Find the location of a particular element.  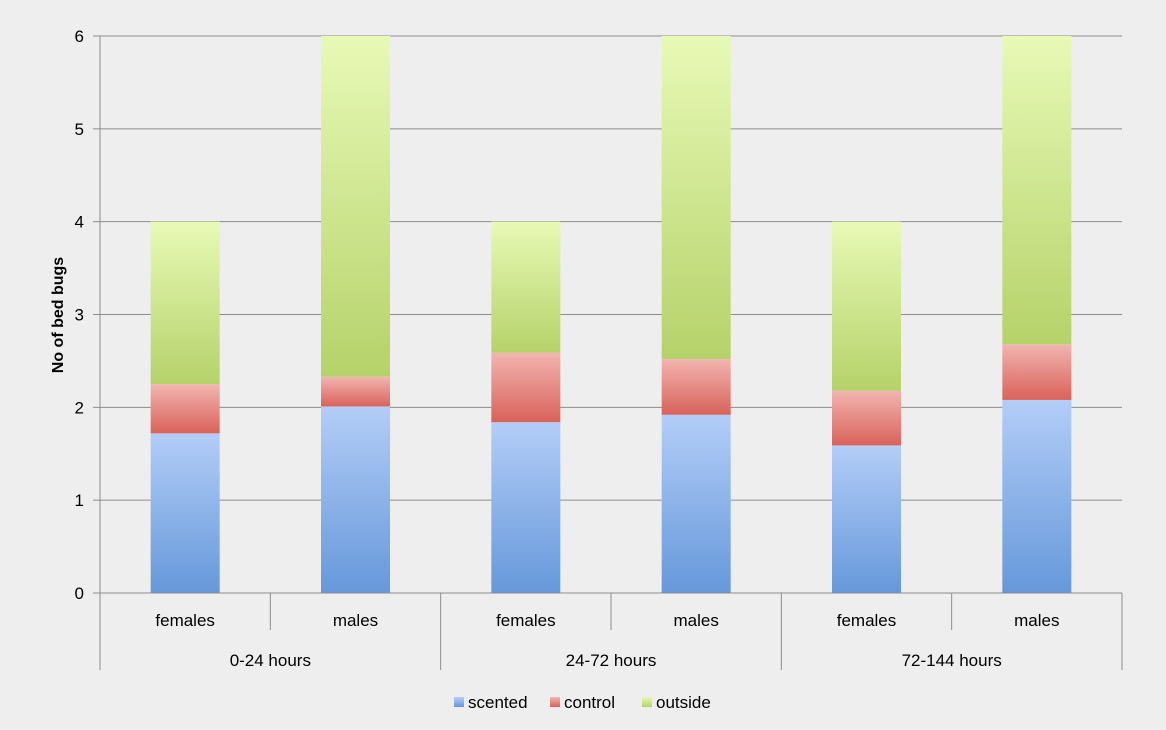

y-tick-label: 6 is located at coordinates (79, 36).